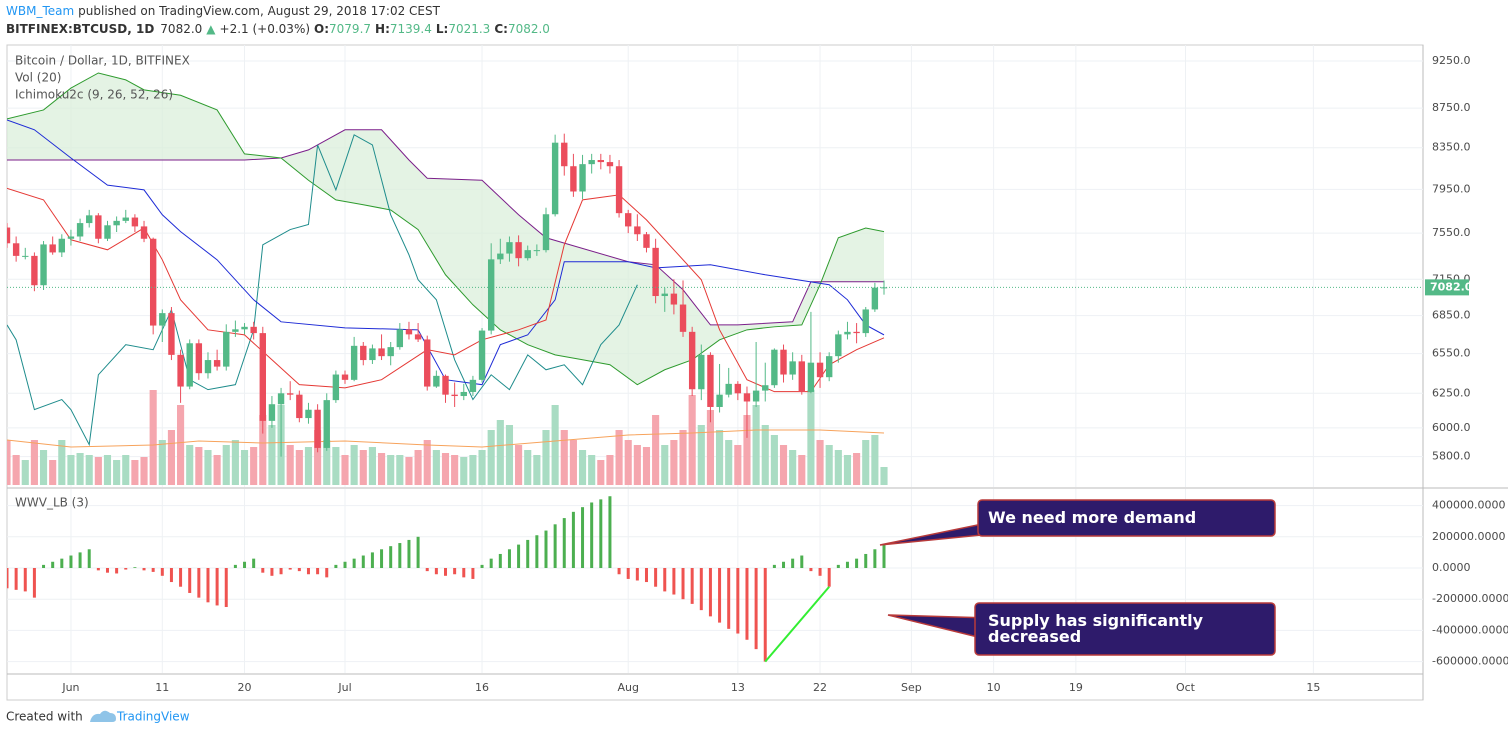 The height and width of the screenshot is (735, 1508). What do you see at coordinates (738, 687) in the screenshot?
I see `x-tick-label: 13` at bounding box center [738, 687].